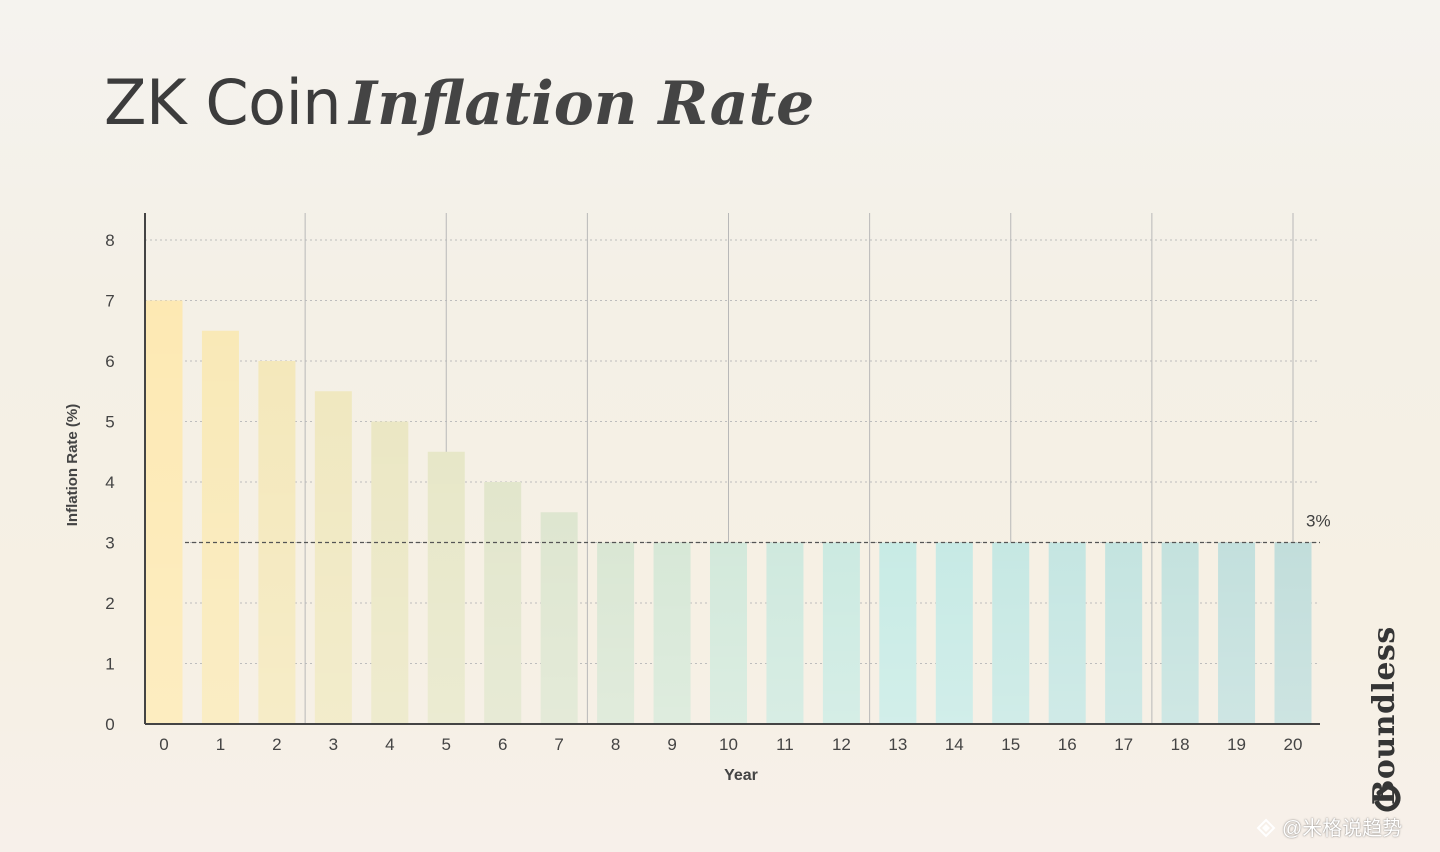 This screenshot has height=852, width=1440. I want to click on x-tick-label: 0, so click(163, 744).